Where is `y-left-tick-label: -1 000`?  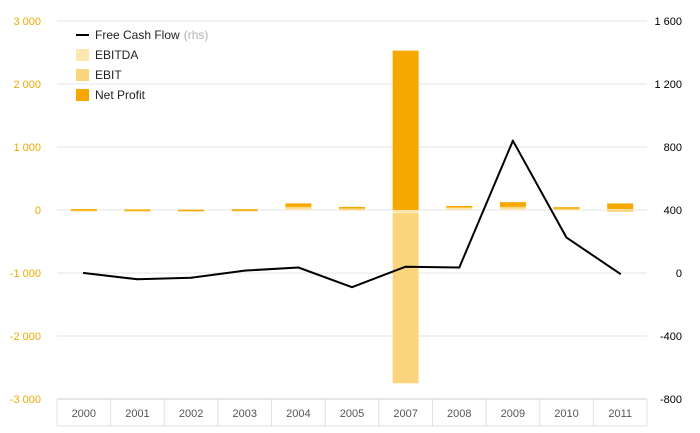 y-left-tick-label: -1 000 is located at coordinates (25, 274).